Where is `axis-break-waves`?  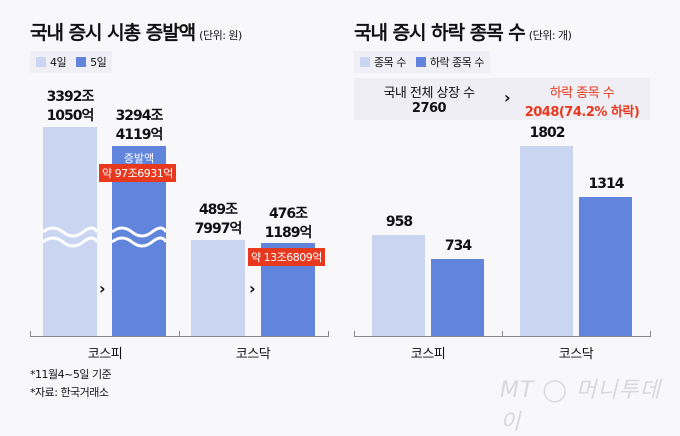 axis-break-waves is located at coordinates (104, 237).